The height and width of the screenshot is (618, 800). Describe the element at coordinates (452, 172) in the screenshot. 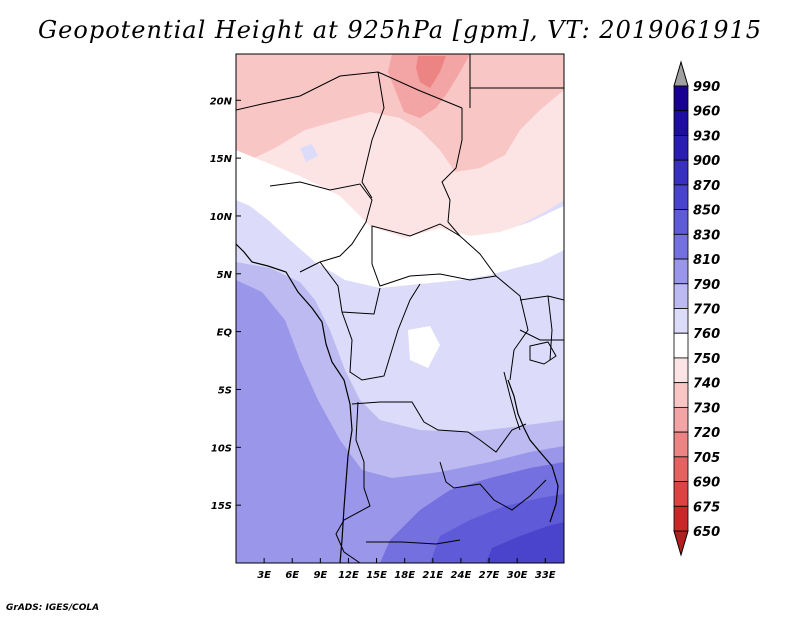

I see `border-chad-sudan` at that location.